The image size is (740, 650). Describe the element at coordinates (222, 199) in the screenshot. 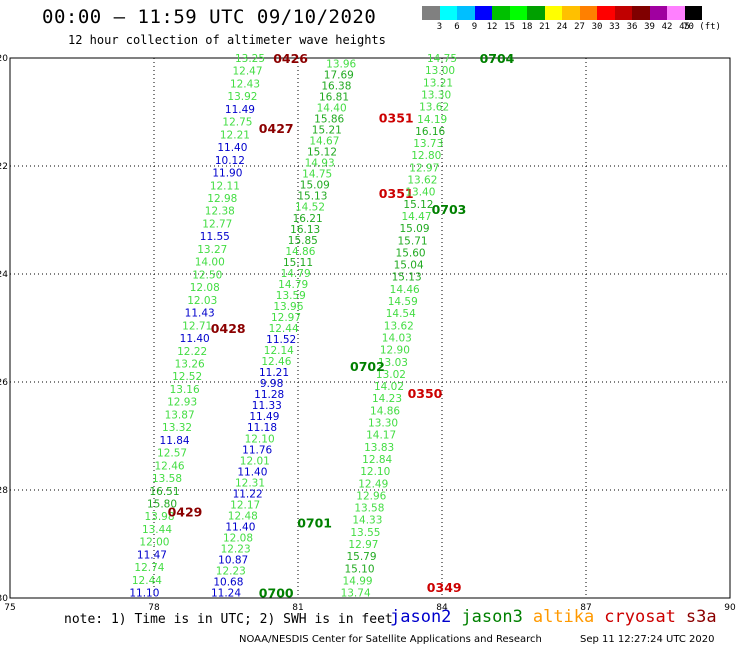

I see `swh-value: 12.98` at that location.